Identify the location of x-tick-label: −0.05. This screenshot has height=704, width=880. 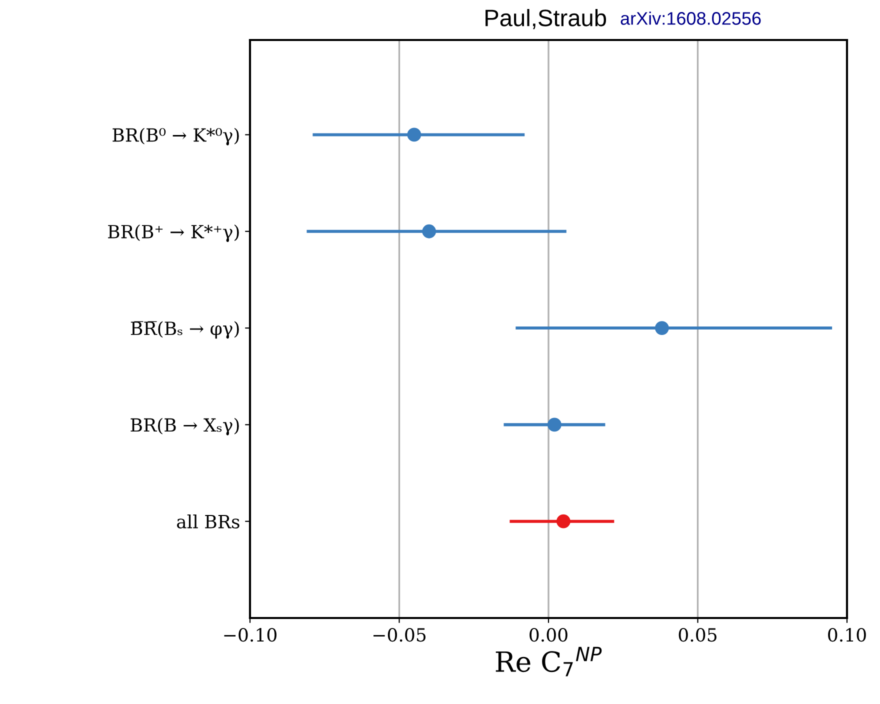
(399, 635).